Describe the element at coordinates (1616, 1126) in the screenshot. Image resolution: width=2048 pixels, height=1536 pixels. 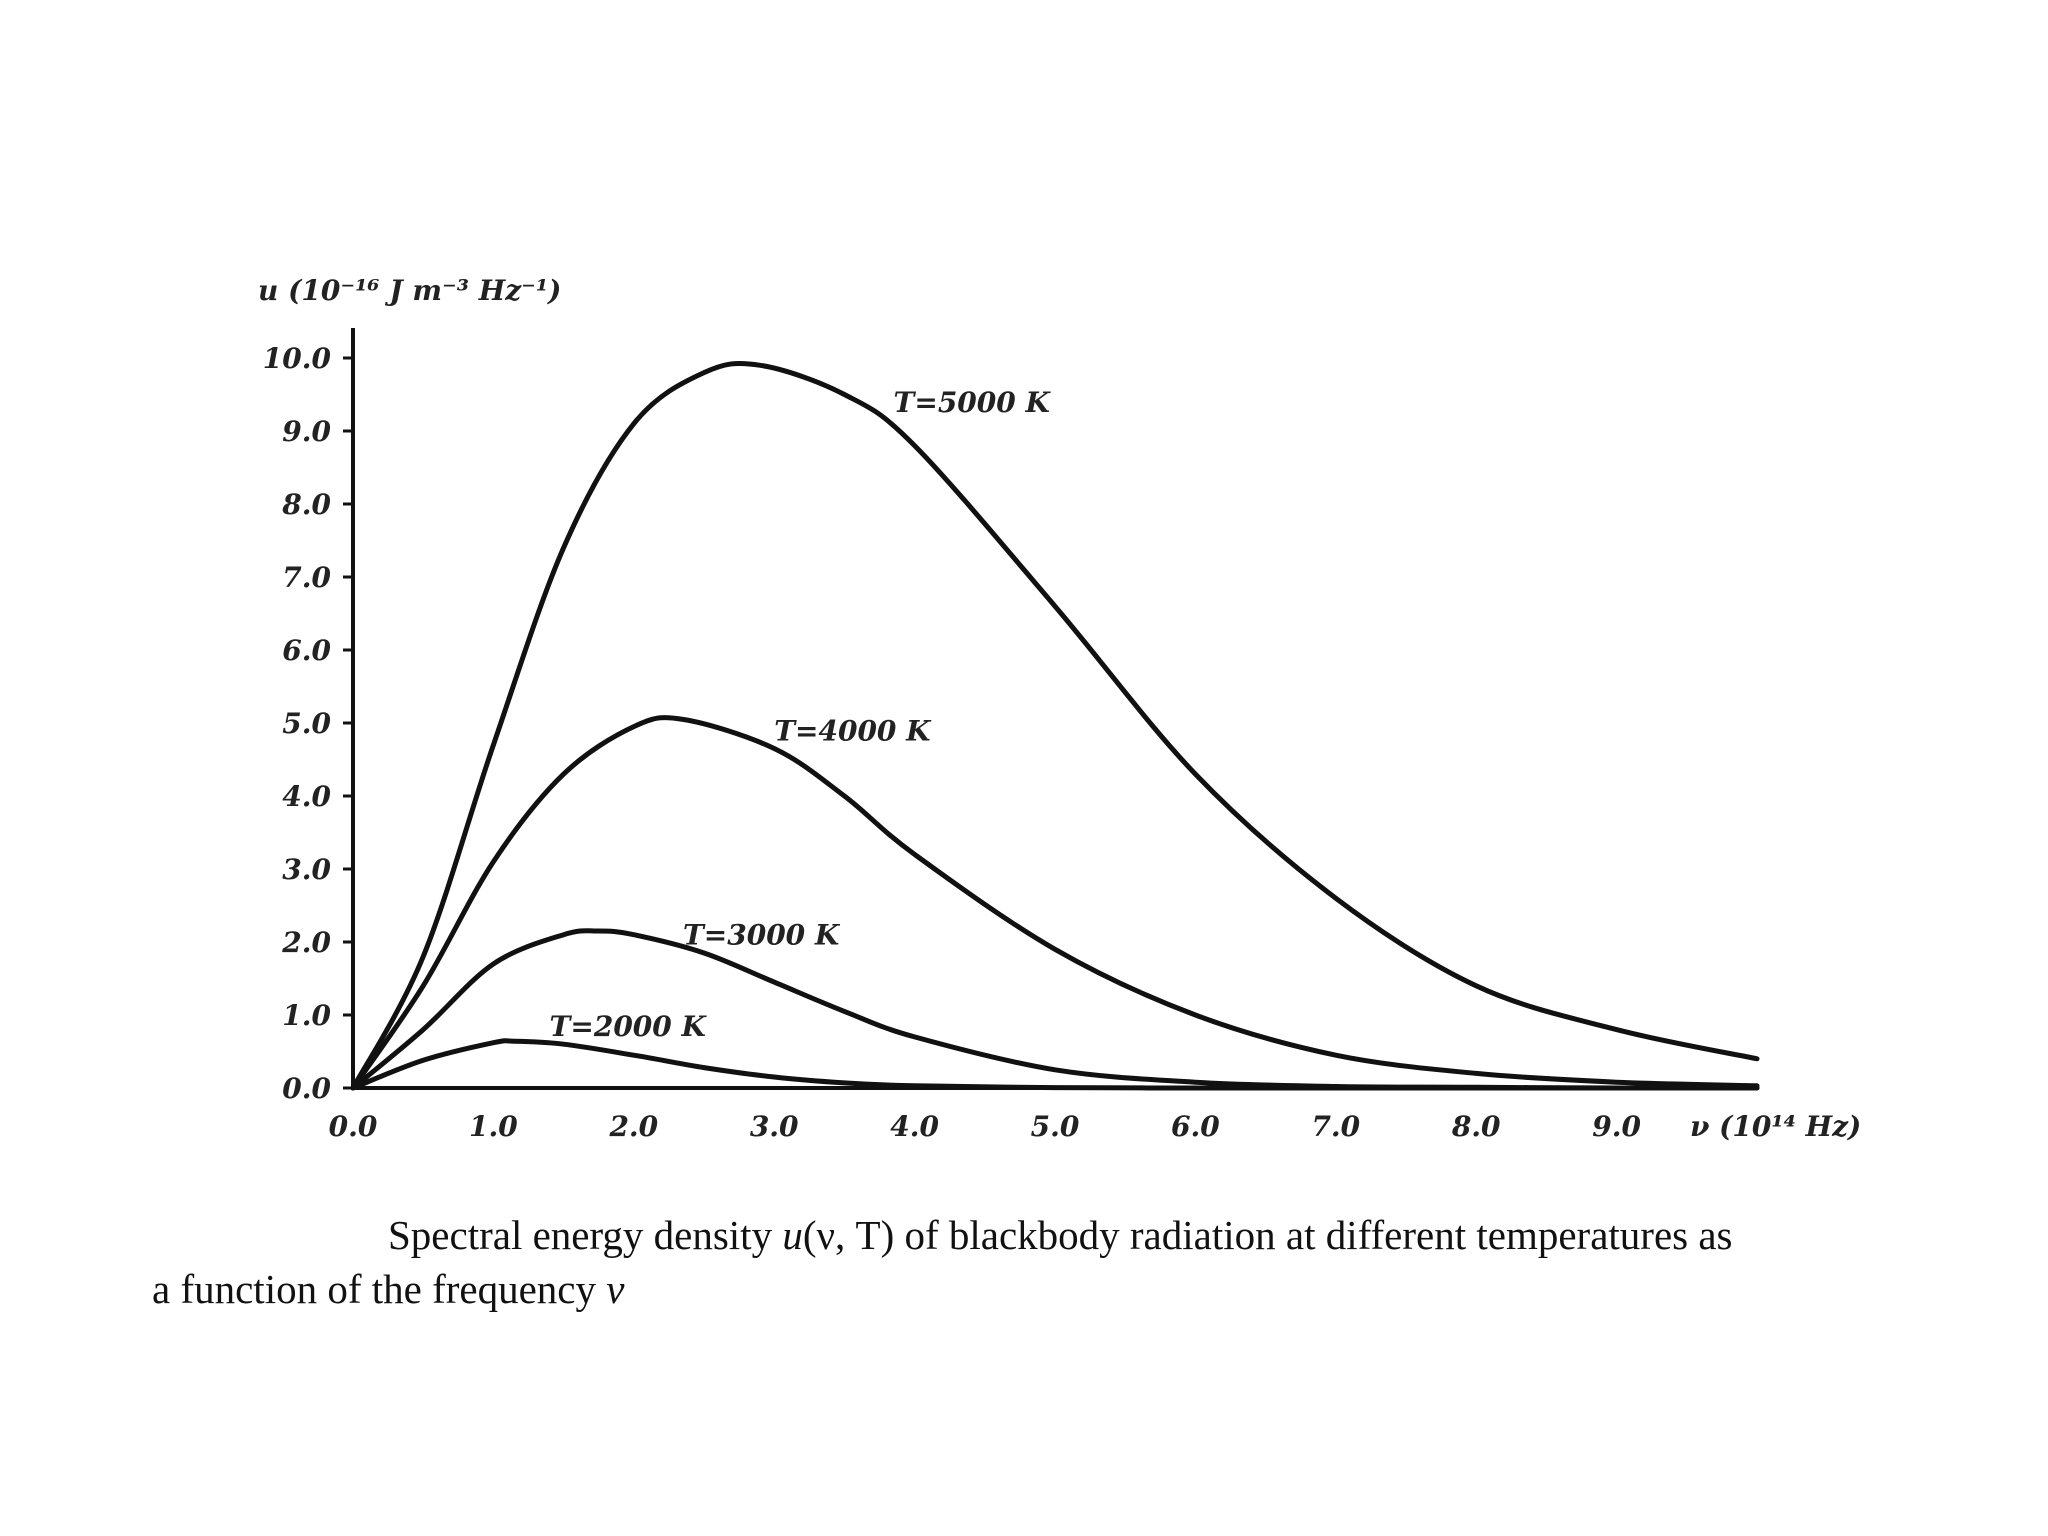
I see `x-tick-label: 9.0` at that location.